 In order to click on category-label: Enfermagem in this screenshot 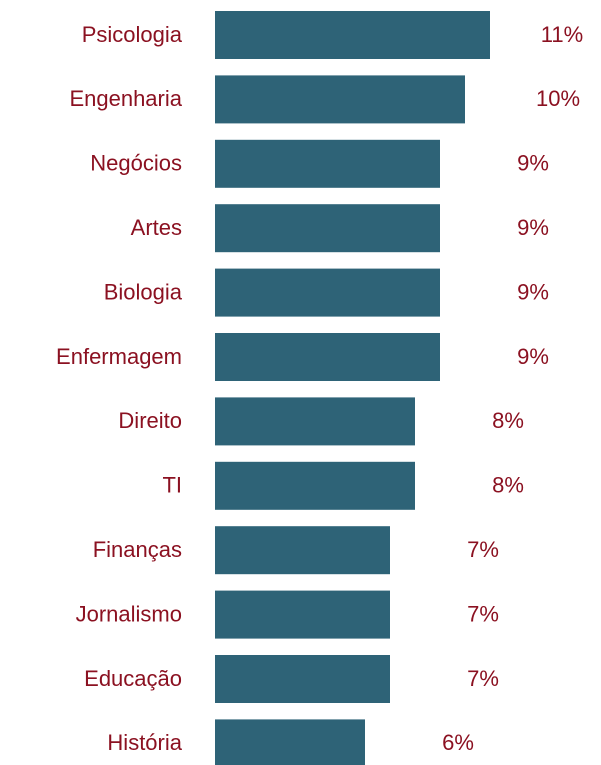, I will do `click(119, 356)`.